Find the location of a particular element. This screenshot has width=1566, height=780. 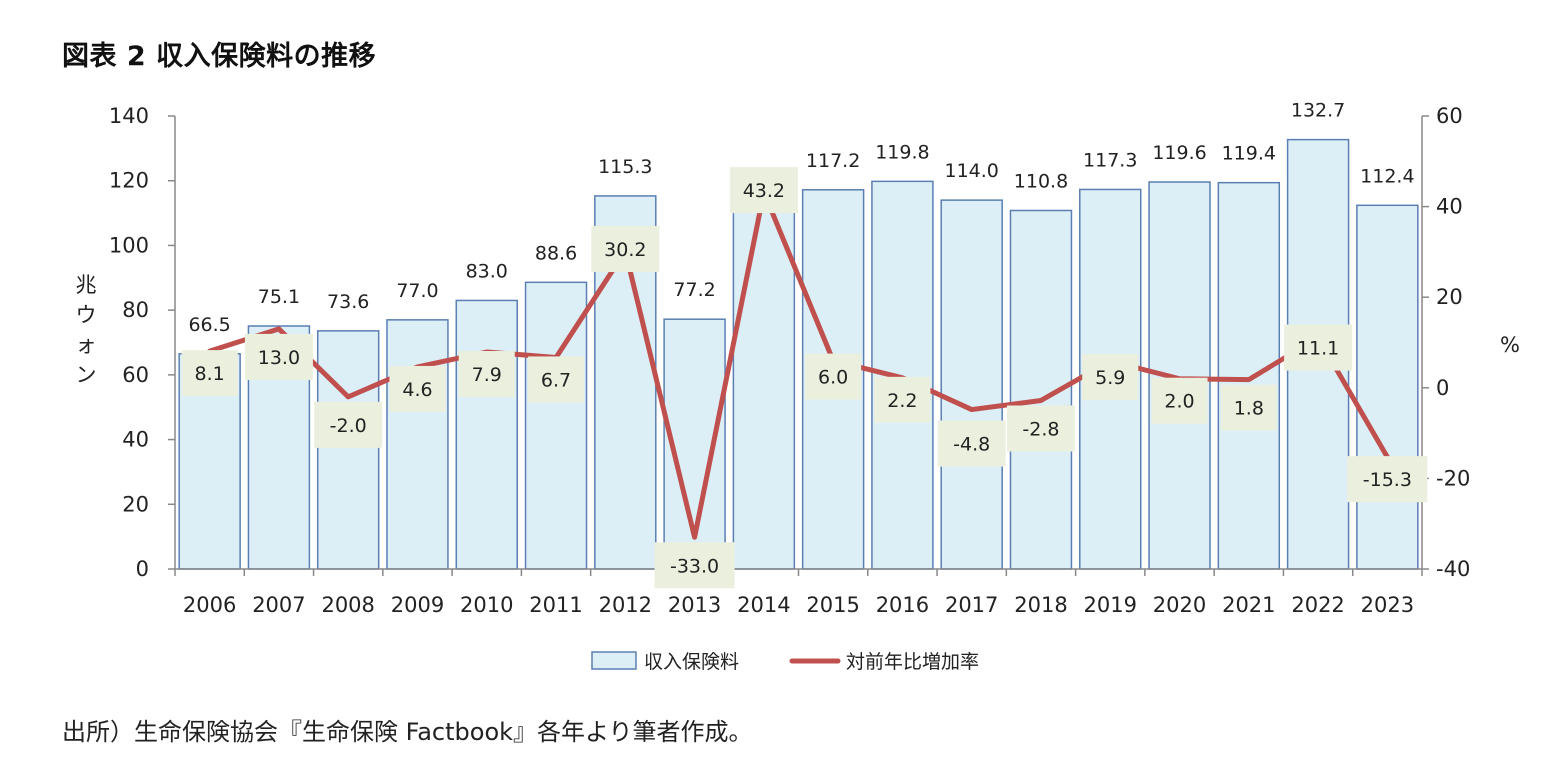

line-value-label: 43.2 is located at coordinates (764, 191).